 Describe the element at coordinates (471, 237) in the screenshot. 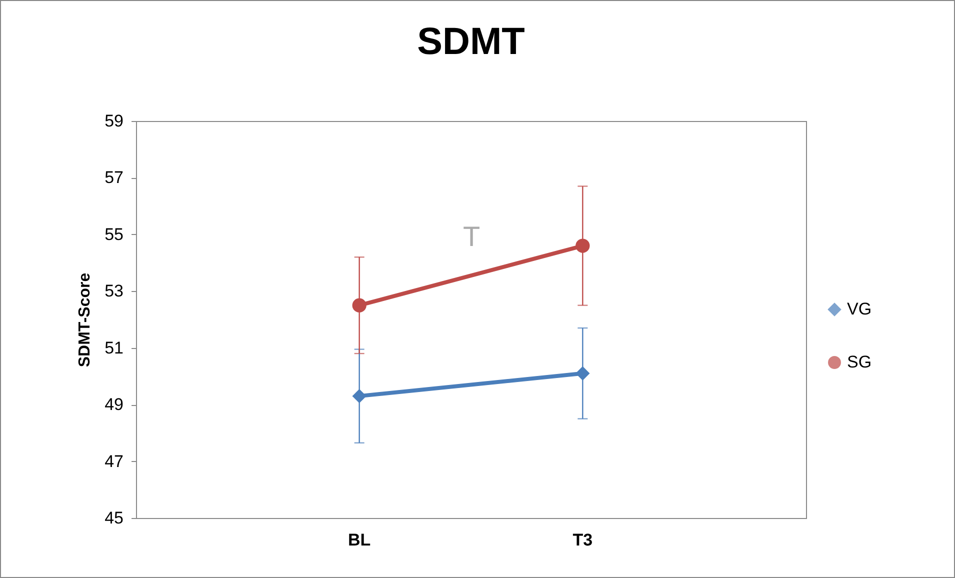

I see `note-text: T` at that location.